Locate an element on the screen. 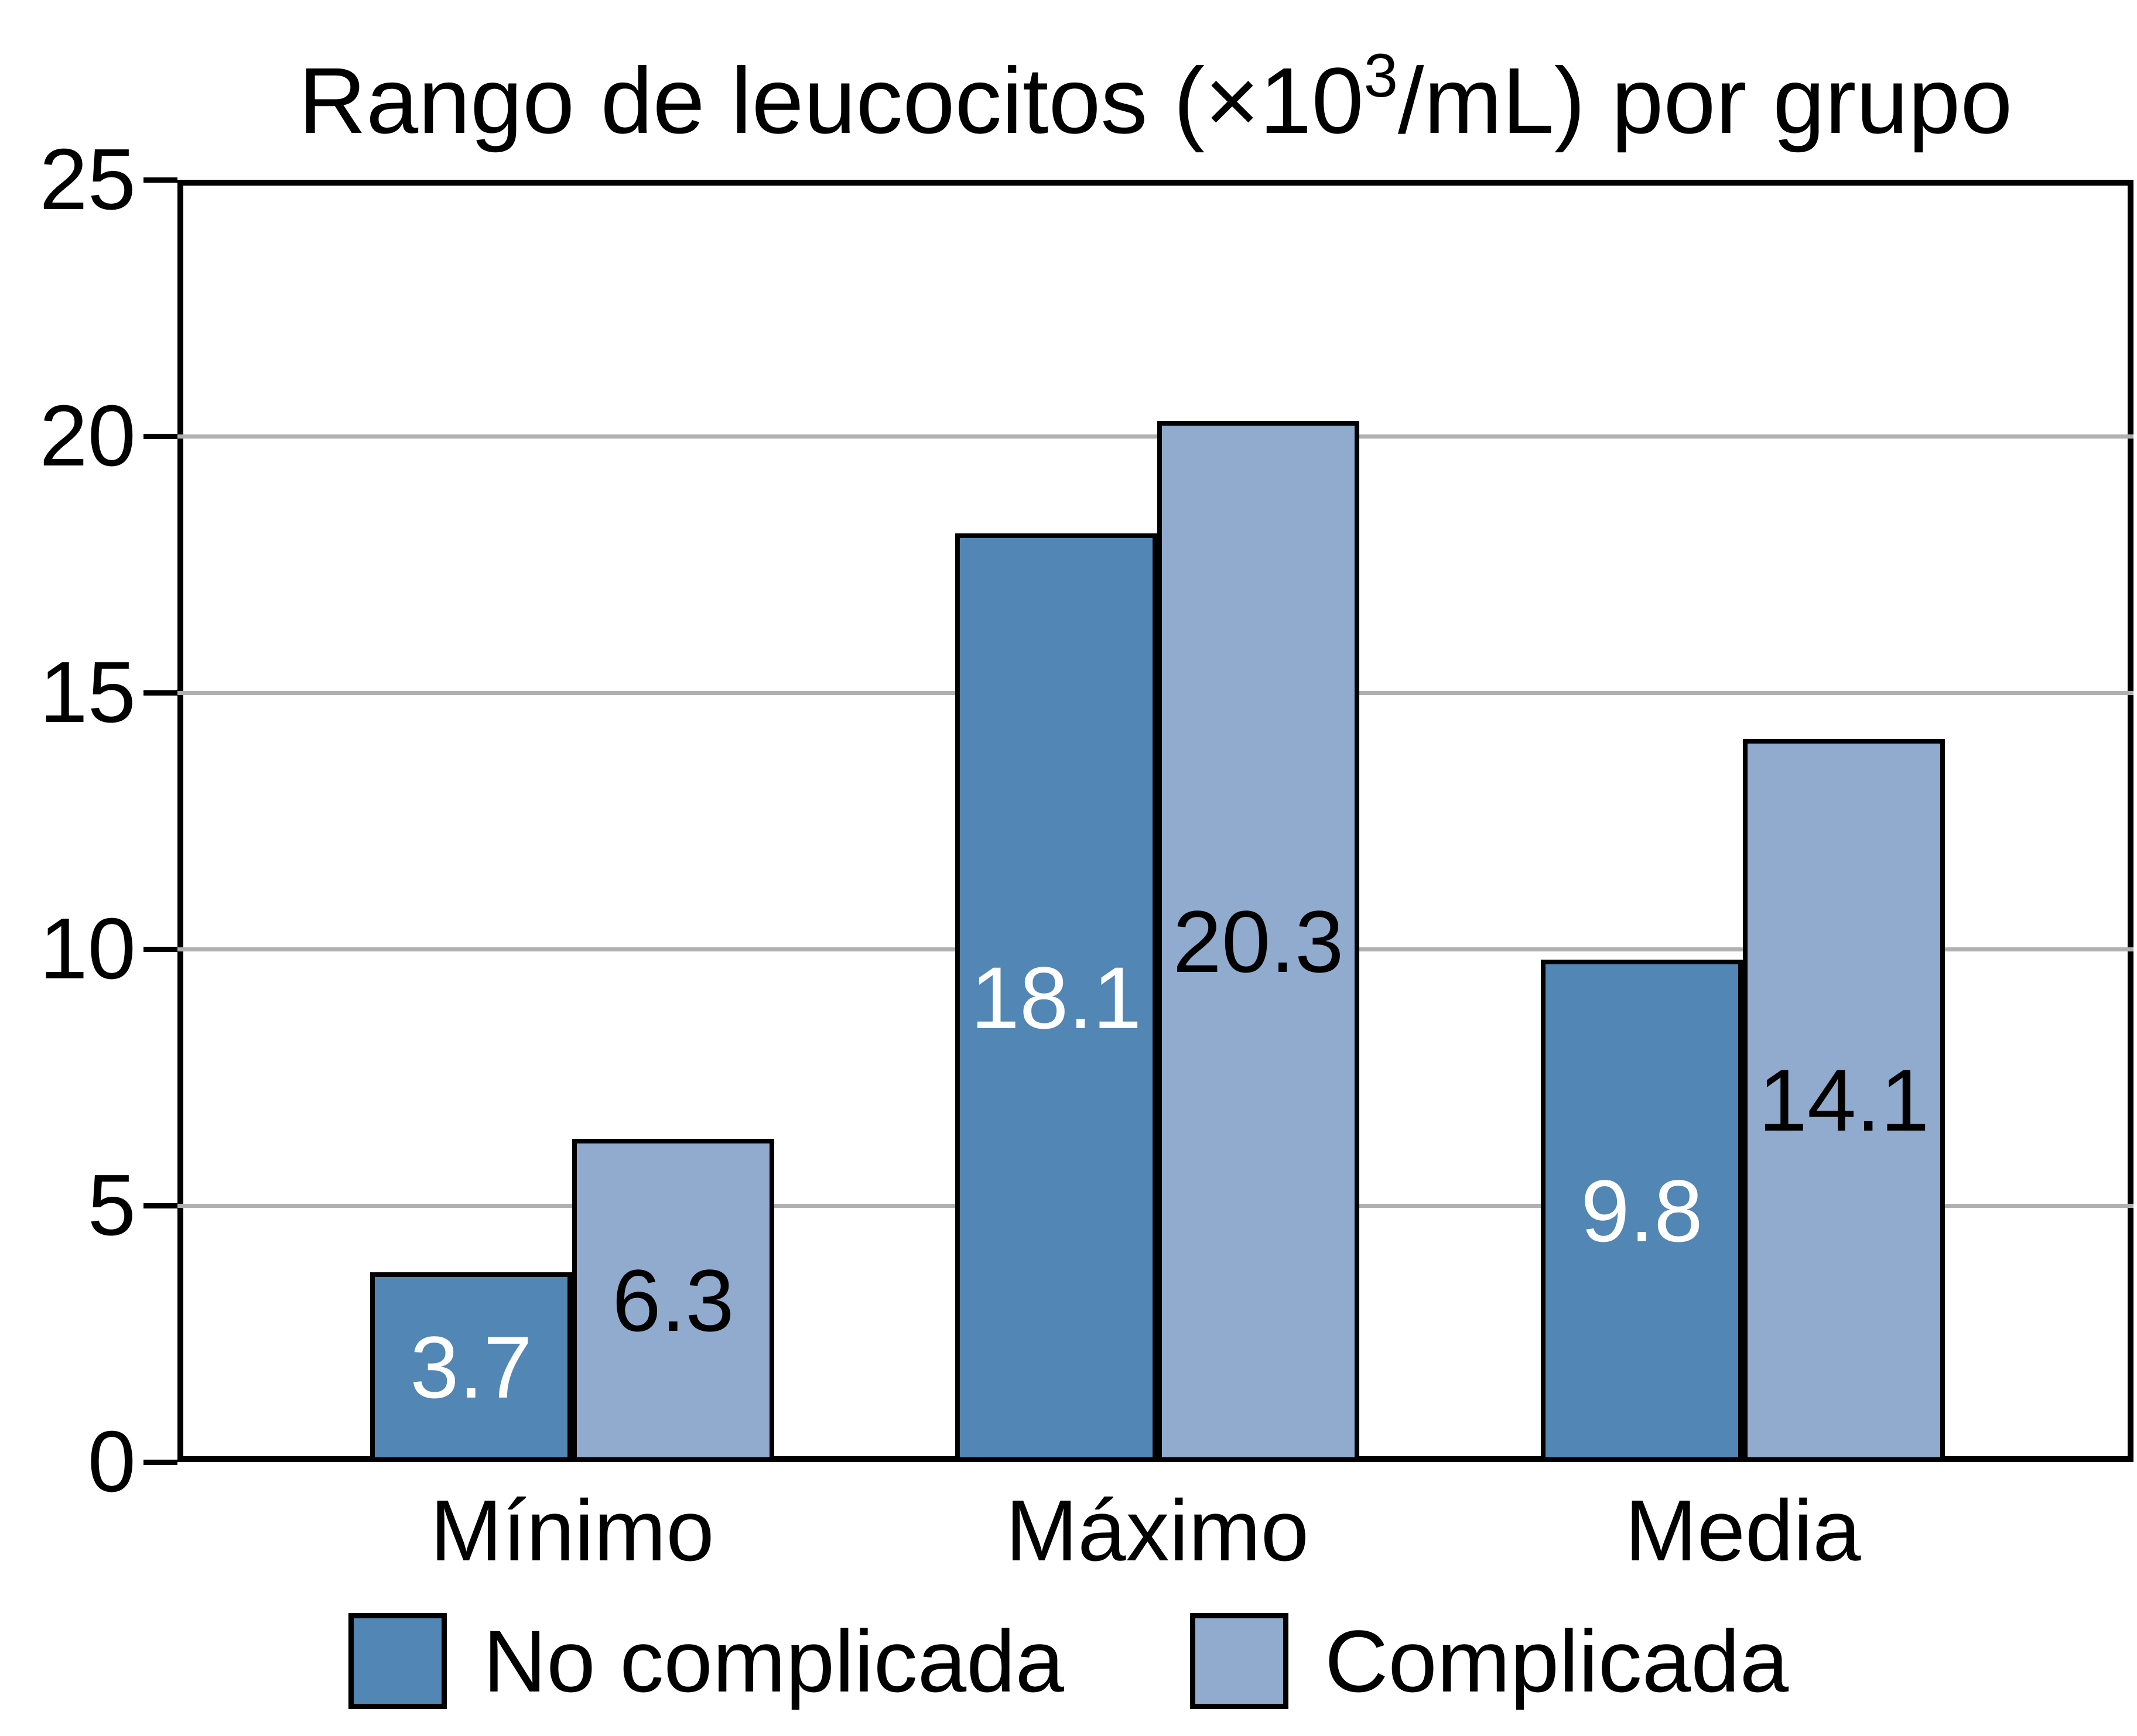  bar-value-label: 6.3 is located at coordinates (673, 1300).